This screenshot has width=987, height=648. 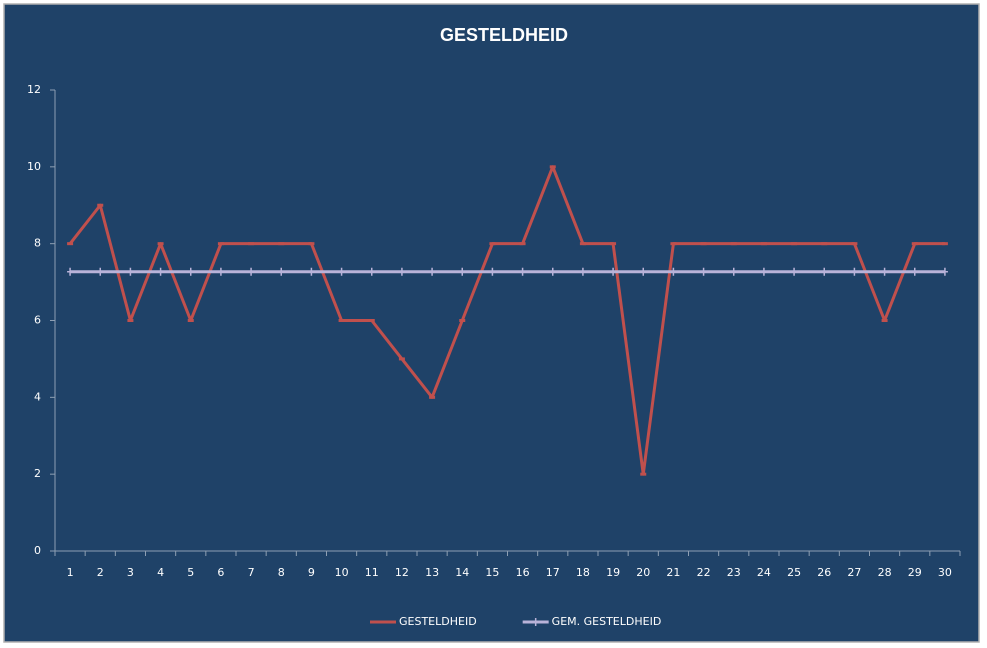 What do you see at coordinates (342, 572) in the screenshot?
I see `x-tick-label: 10` at bounding box center [342, 572].